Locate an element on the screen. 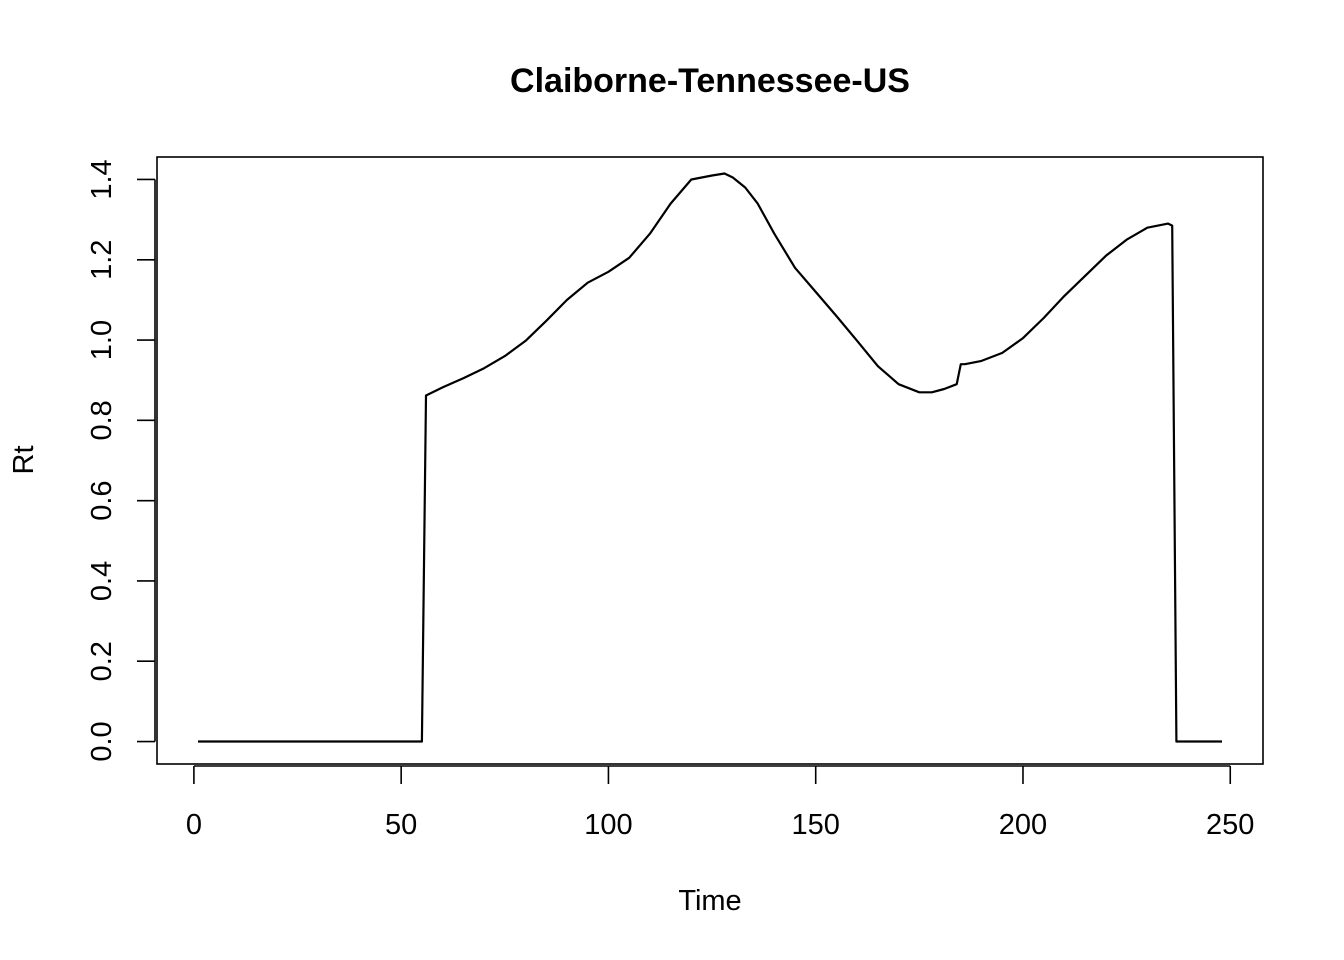  y-tick-label: 1.2 is located at coordinates (102, 260).